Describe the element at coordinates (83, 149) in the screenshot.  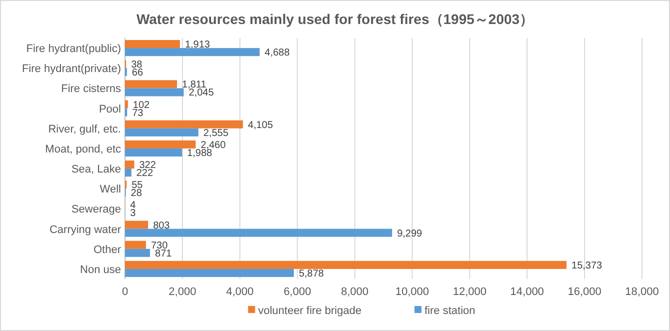
I see `y-tick-label: Moat, pond, etc` at that location.